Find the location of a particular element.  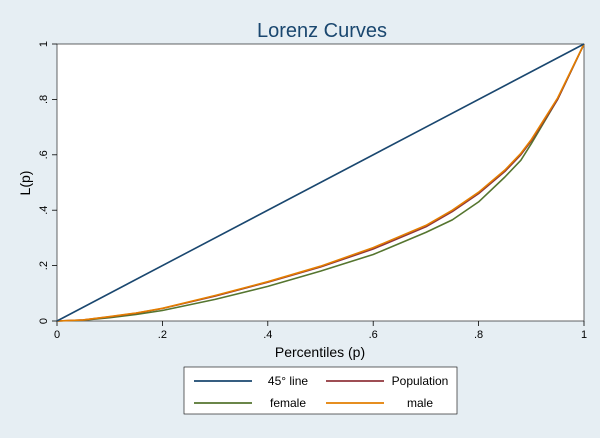

y-tick-label: .8 is located at coordinates (44, 99).